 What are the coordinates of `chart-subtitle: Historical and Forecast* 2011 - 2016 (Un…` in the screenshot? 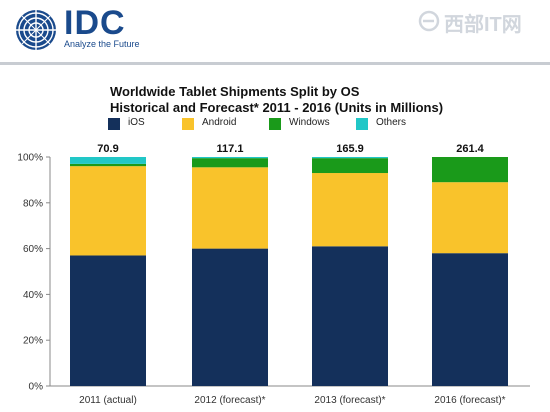 It's located at (277, 107).